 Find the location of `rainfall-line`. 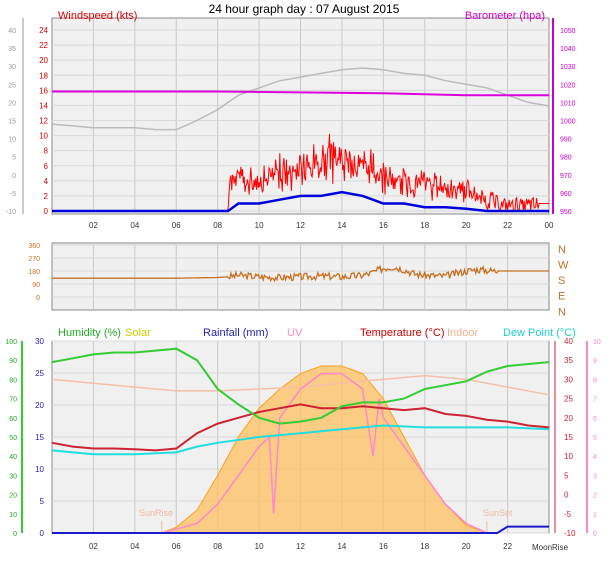

rainfall-line is located at coordinates (300, 529).